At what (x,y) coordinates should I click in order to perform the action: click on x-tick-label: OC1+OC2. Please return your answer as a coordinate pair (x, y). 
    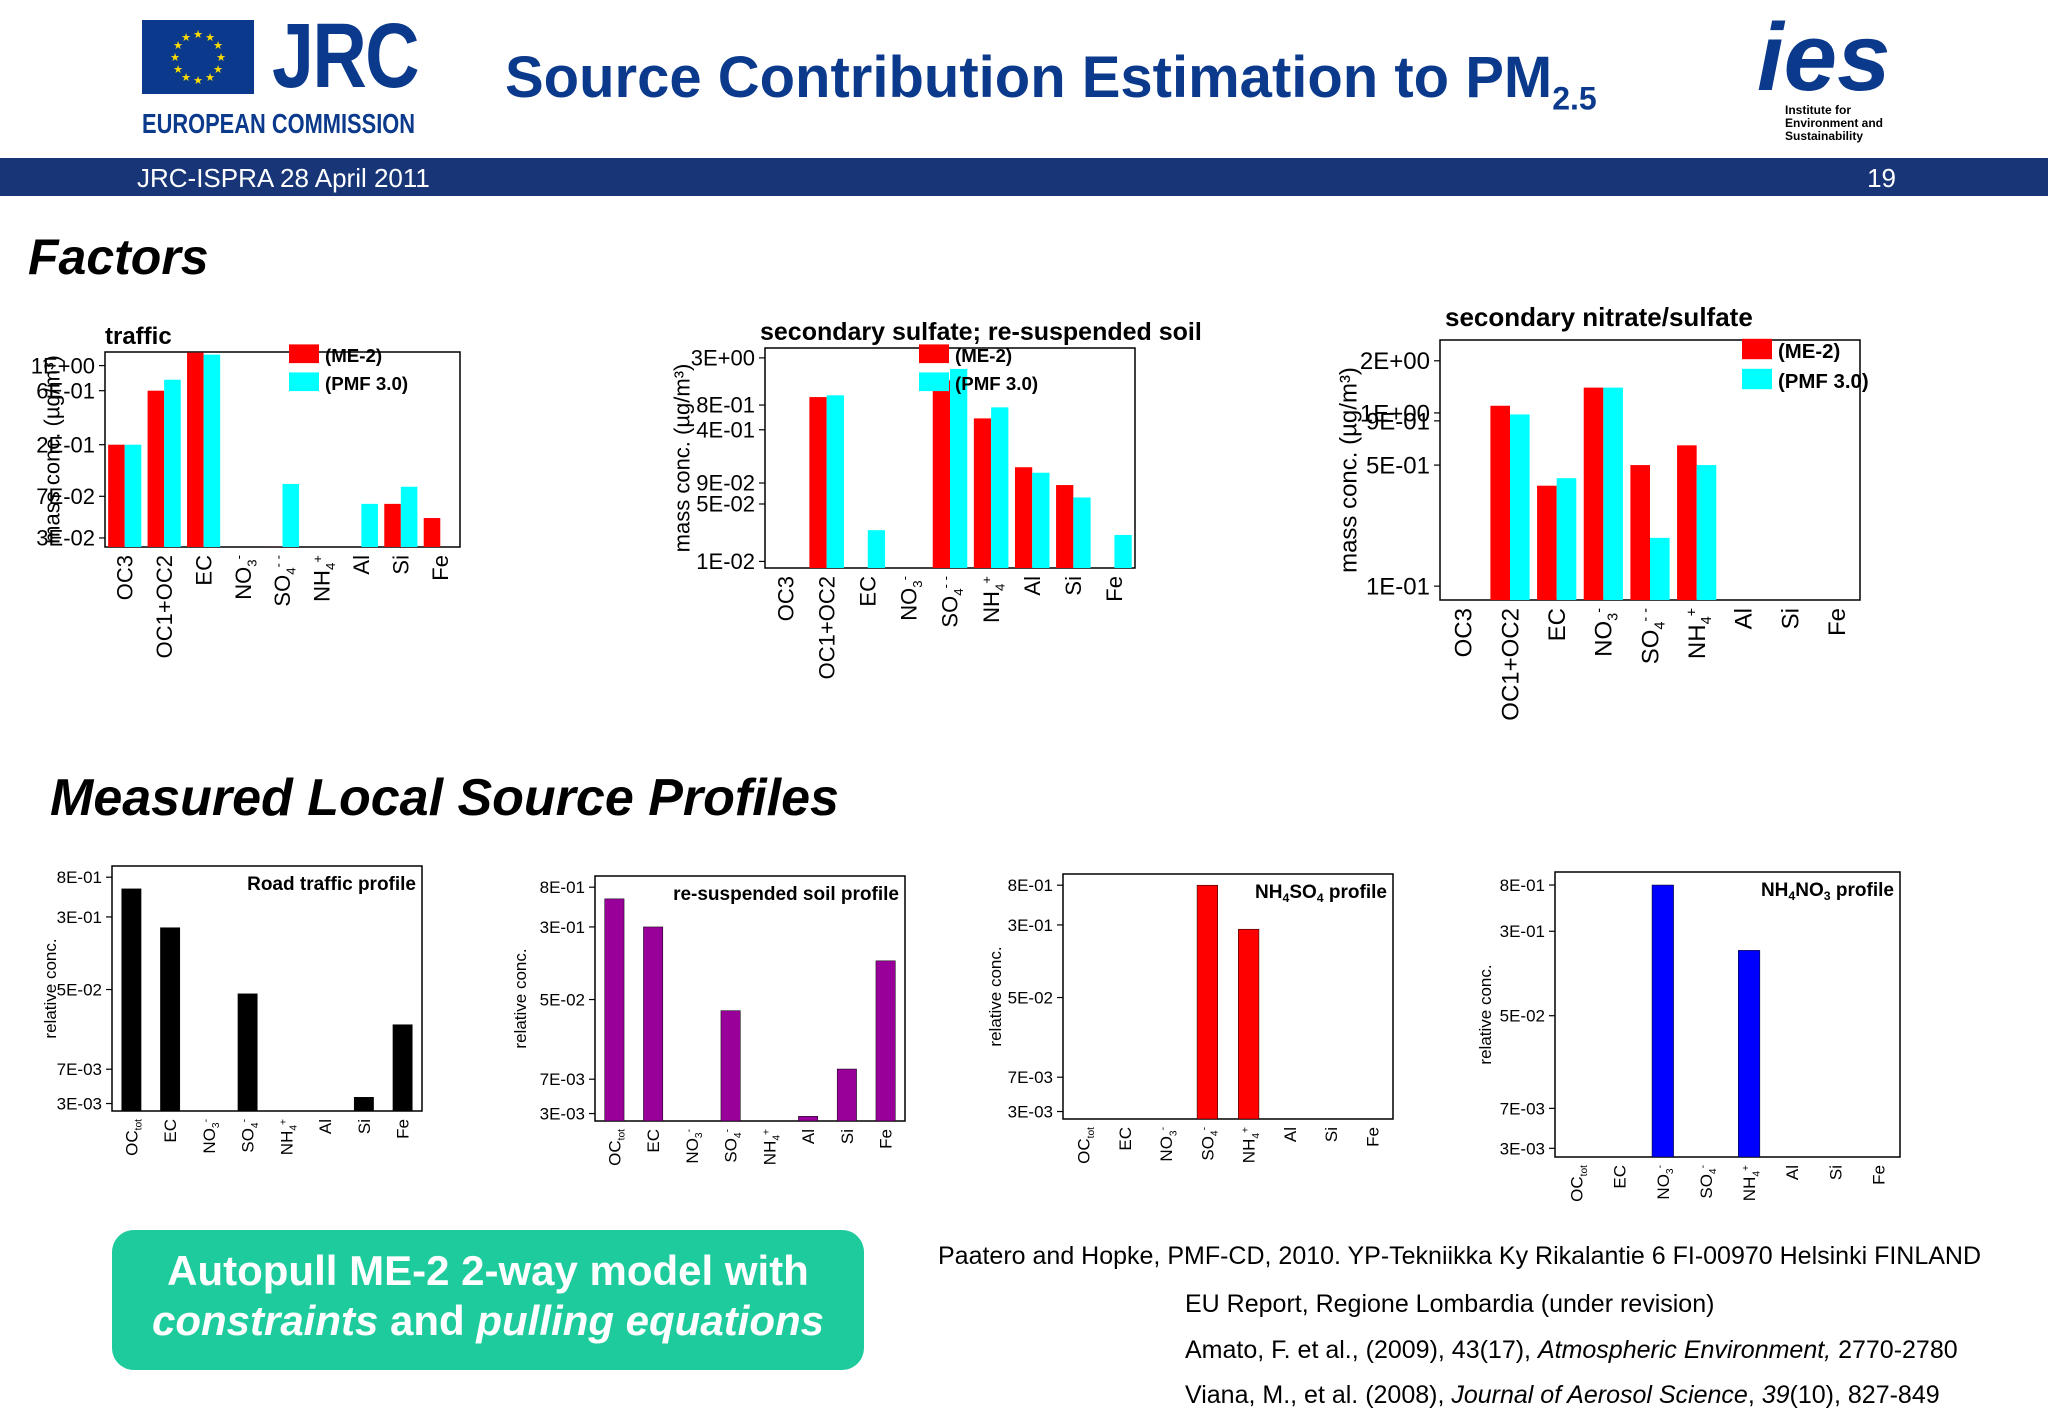
    Looking at the image, I should click on (1510, 664).